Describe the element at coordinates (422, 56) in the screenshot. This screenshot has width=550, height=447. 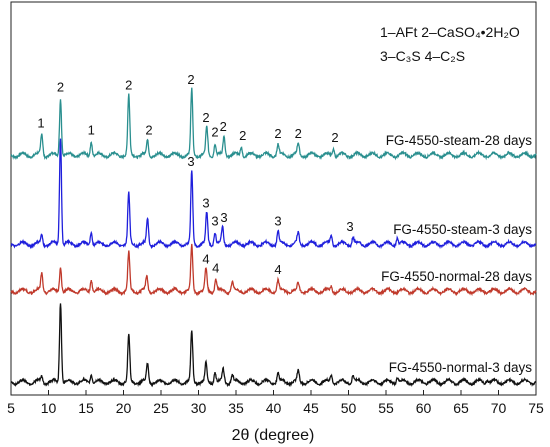
I see `legend-line-2: 3–C₃S 4–C₂S` at that location.